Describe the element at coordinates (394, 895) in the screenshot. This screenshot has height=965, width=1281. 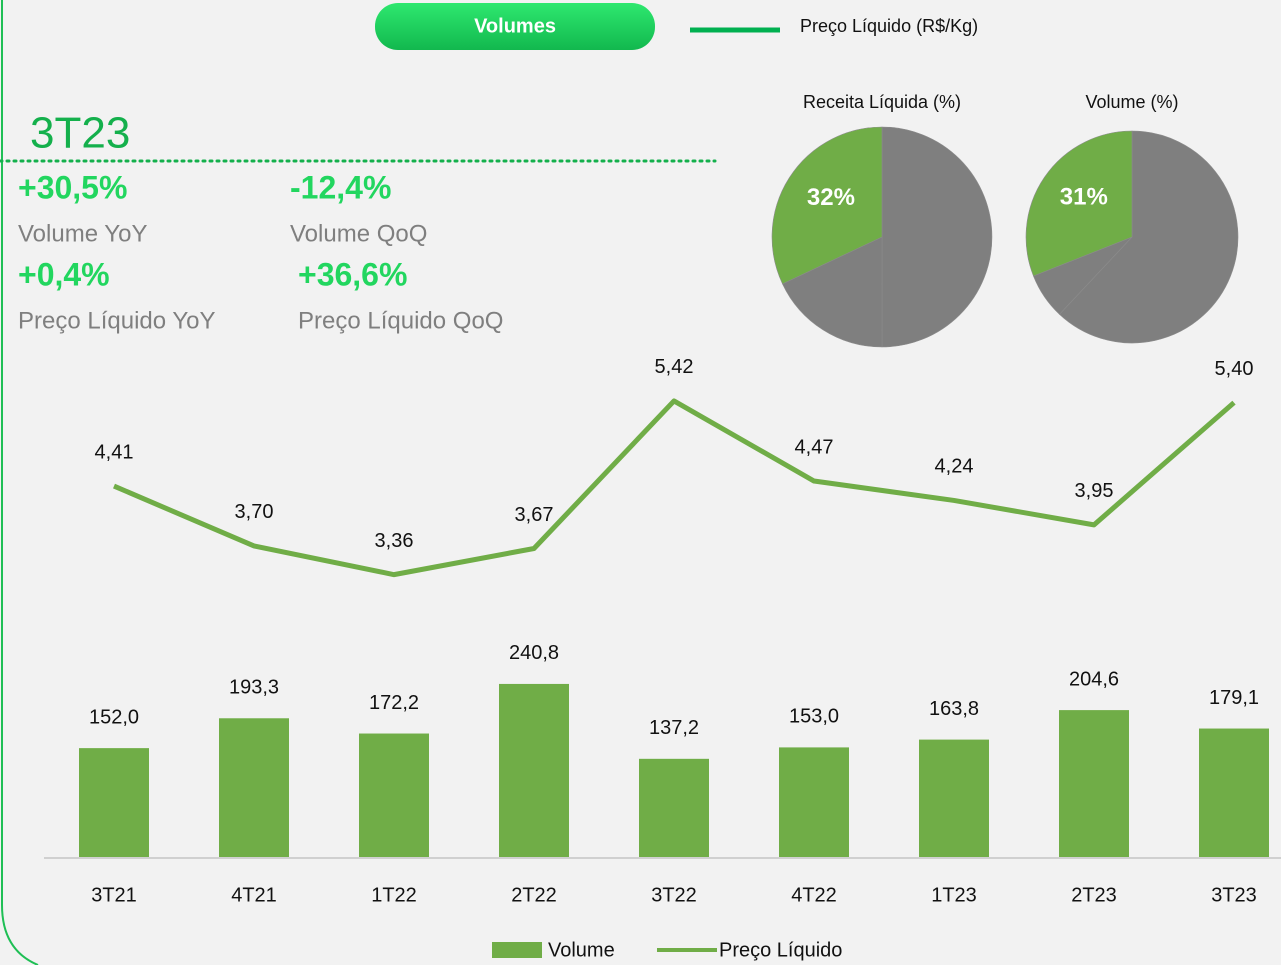
I see `x-tick-label: 1T22` at that location.